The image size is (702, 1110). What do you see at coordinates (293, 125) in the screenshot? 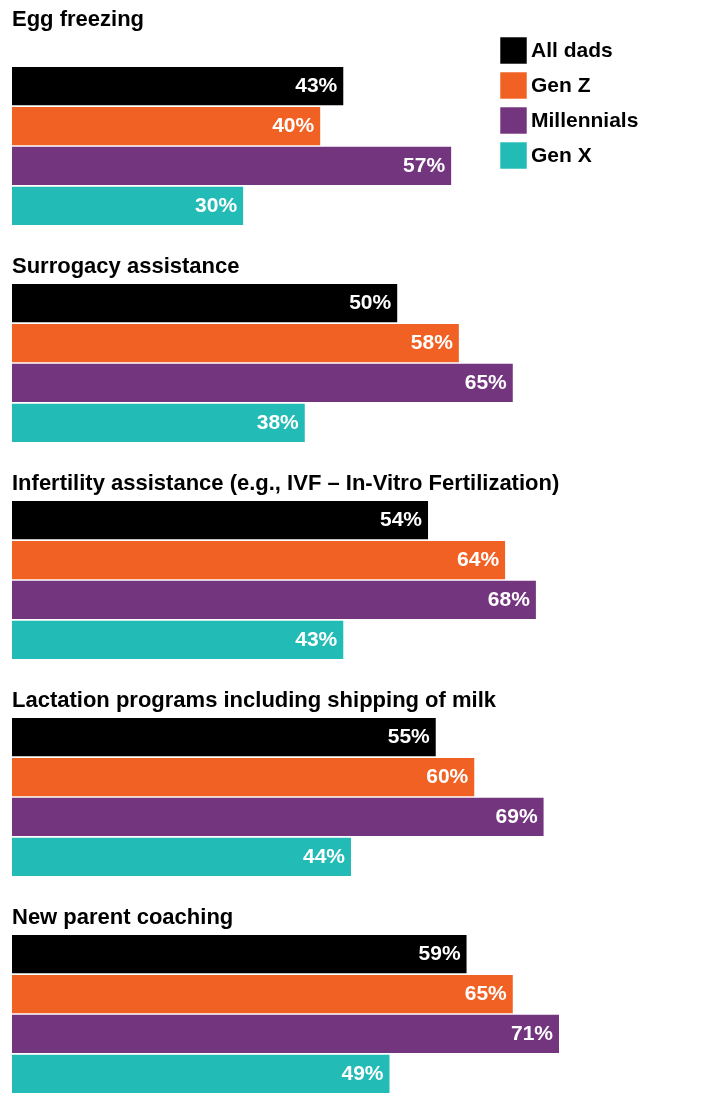
I see `data-label: 40%` at bounding box center [293, 125].